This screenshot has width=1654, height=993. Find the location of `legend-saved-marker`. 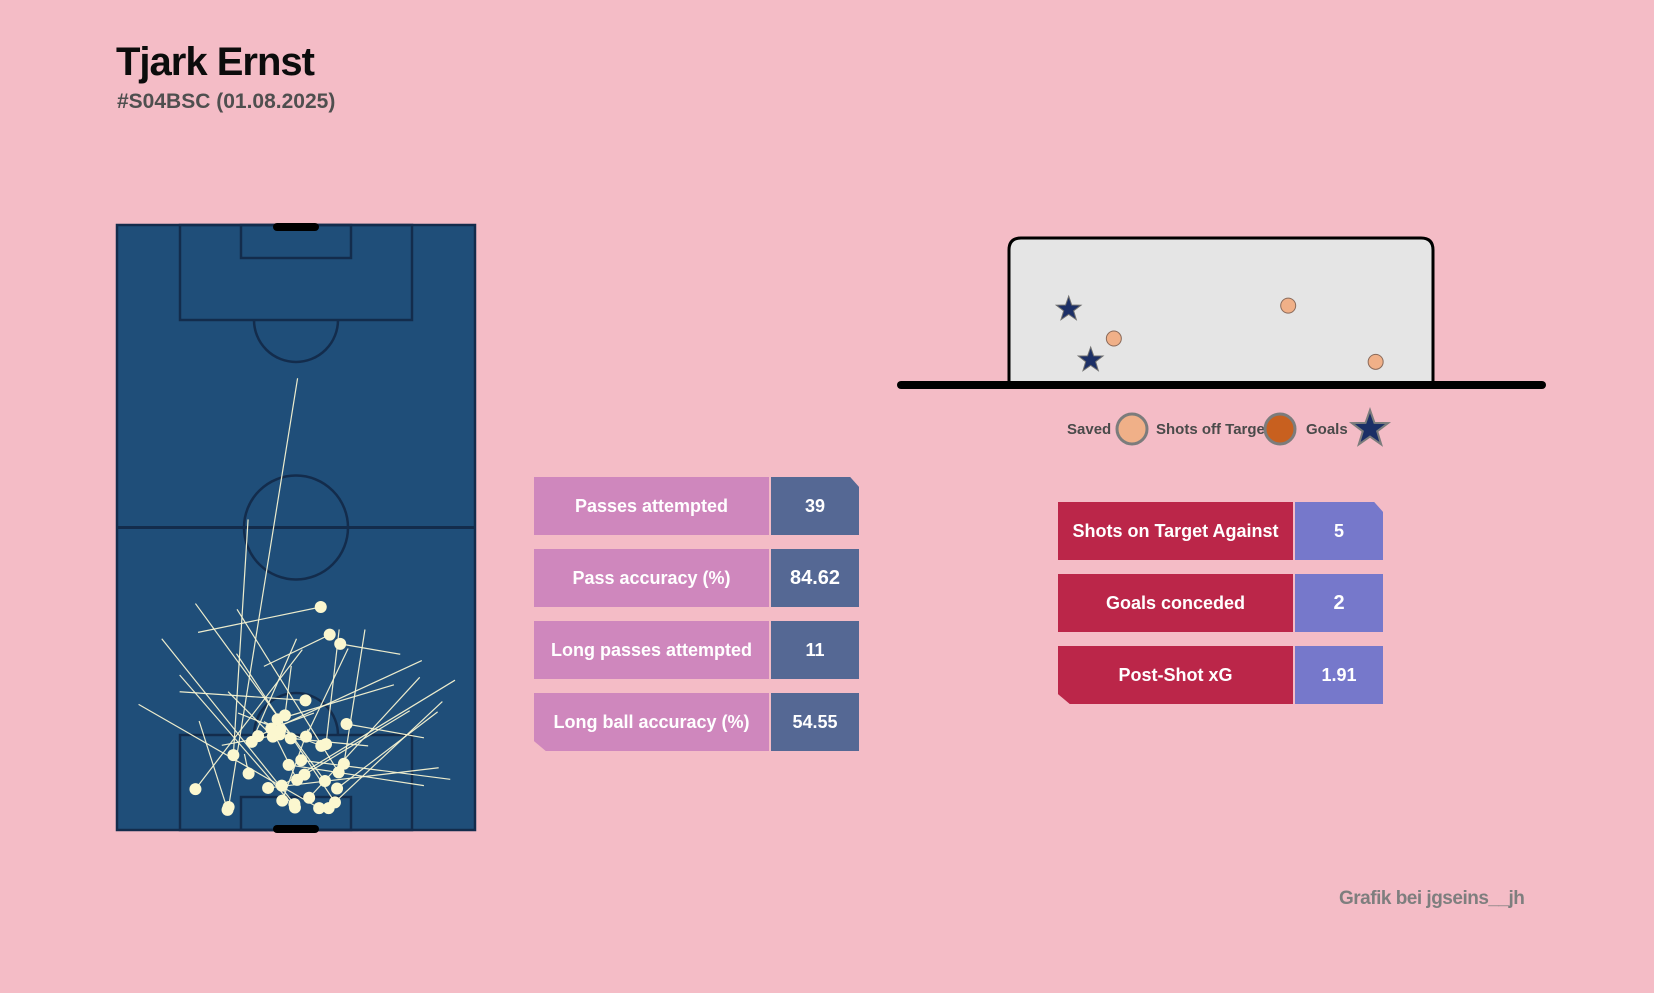

legend-saved-marker is located at coordinates (1132, 429).